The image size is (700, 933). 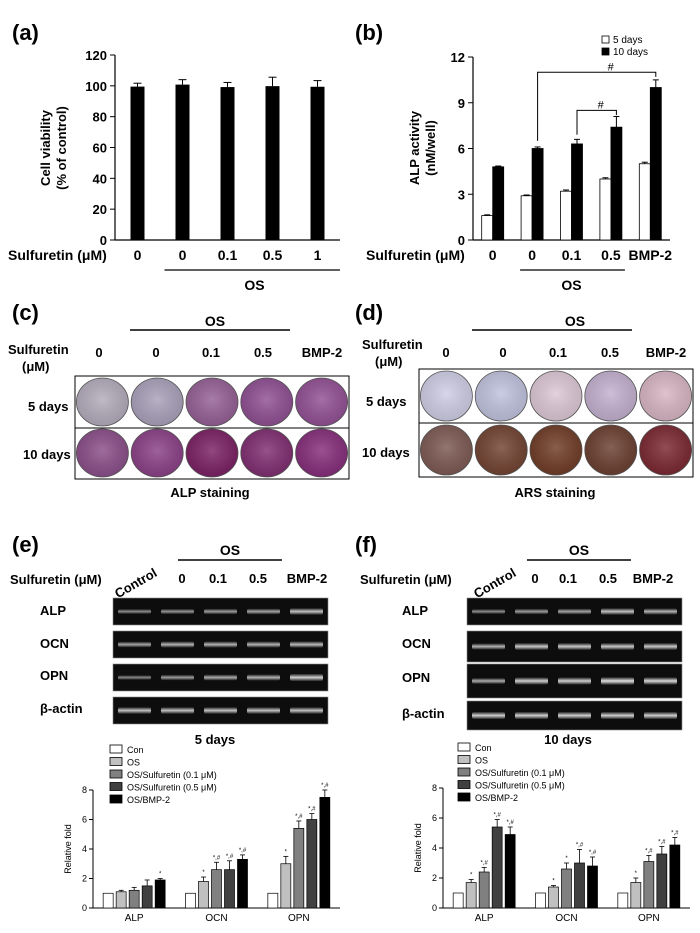 What do you see at coordinates (136, 583) in the screenshot?
I see `control-label: Control` at bounding box center [136, 583].